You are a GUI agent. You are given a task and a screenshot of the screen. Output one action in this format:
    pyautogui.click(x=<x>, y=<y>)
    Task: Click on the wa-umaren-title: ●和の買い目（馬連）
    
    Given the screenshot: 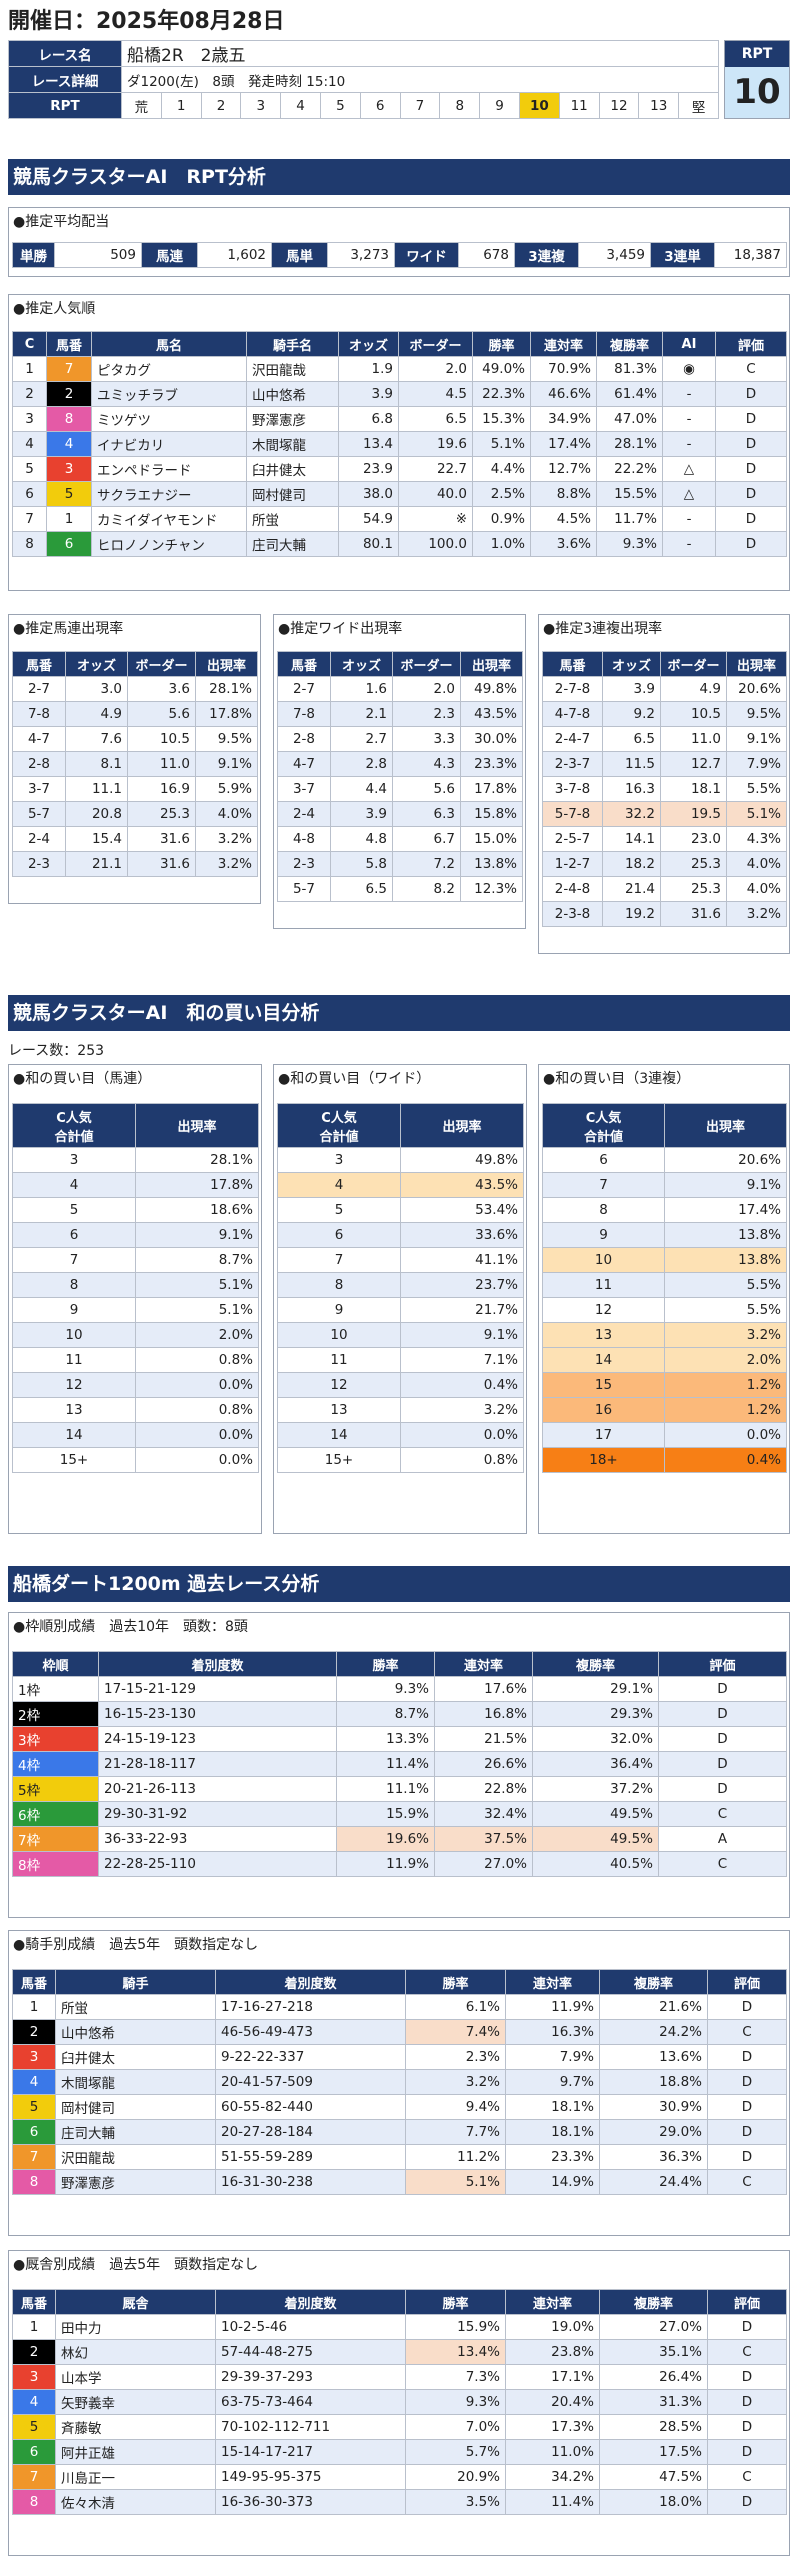 What is the action you would take?
    pyautogui.click(x=82, y=1079)
    